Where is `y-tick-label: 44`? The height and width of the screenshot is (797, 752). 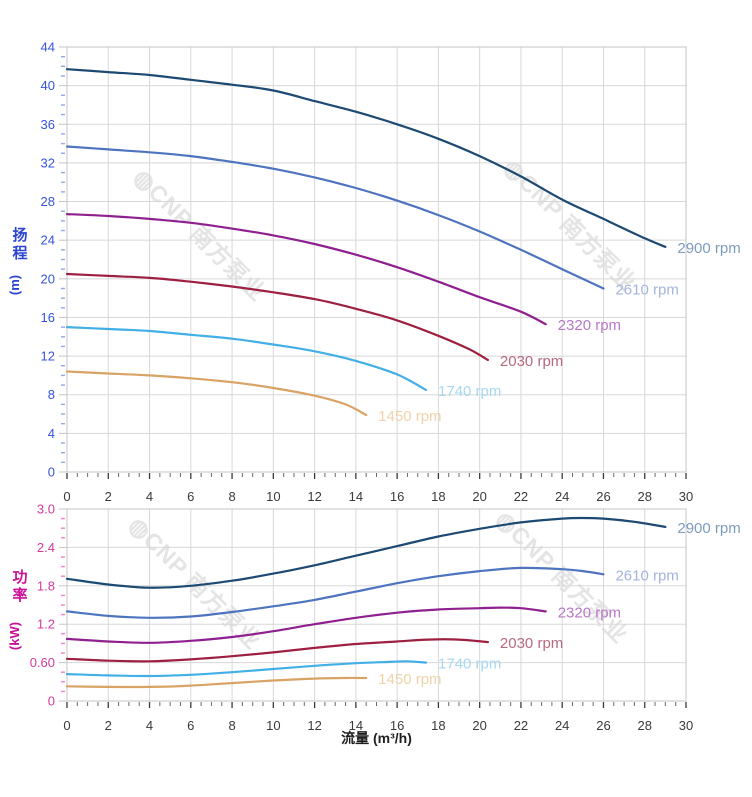 y-tick-label: 44 is located at coordinates (48, 47).